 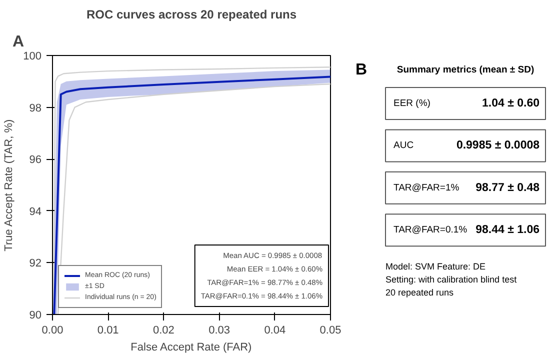 What do you see at coordinates (32, 56) in the screenshot?
I see `y-tick-label: 100` at bounding box center [32, 56].